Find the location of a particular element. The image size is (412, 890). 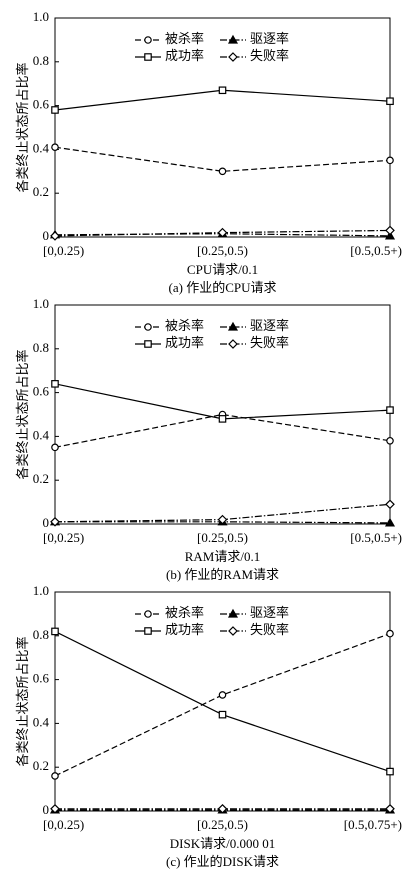

x-tick-label: [0.5,0.75+) is located at coordinates (373, 824).